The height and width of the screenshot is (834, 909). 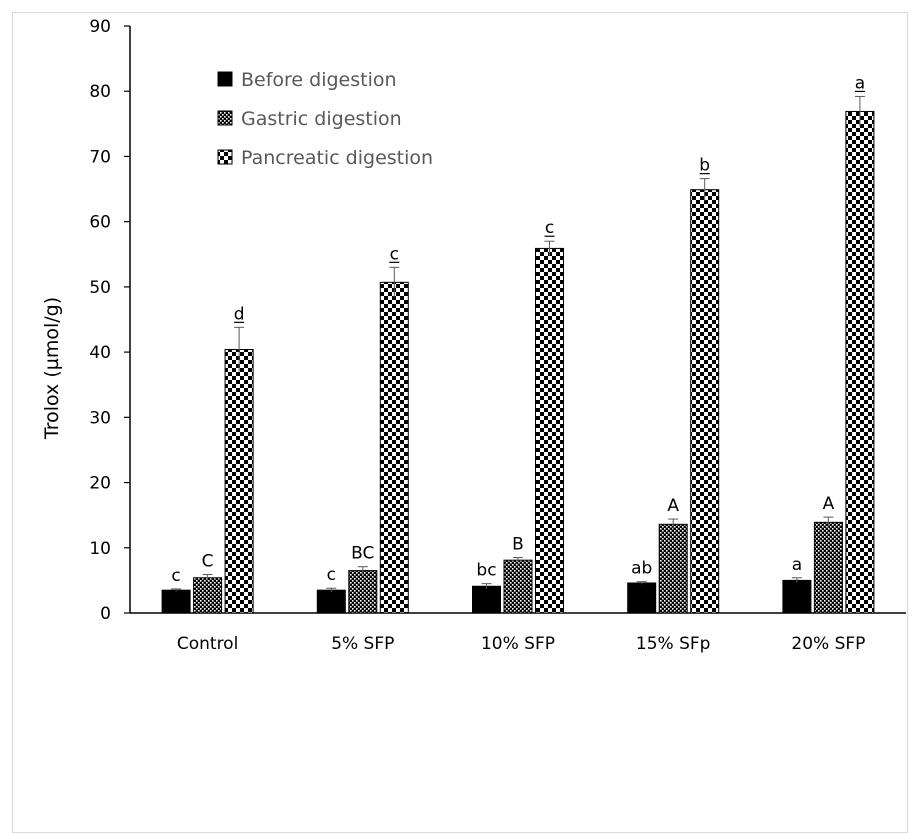 I want to click on significance-label: BC, so click(x=362, y=554).